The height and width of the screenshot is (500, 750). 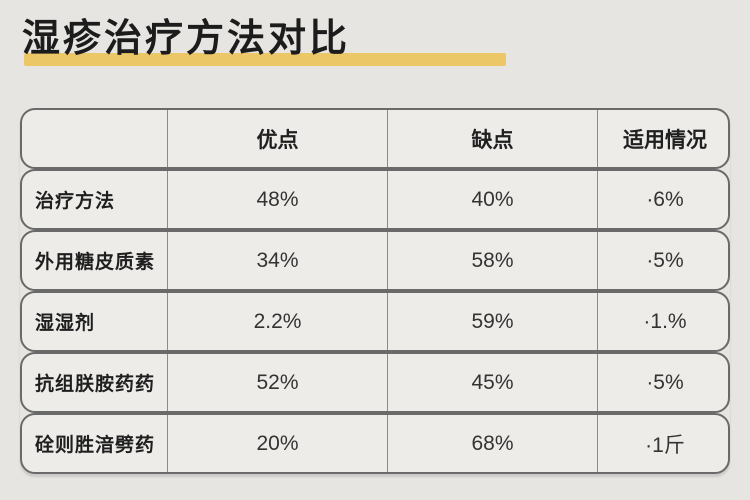 I want to click on title-underline-accent, so click(x=265, y=59).